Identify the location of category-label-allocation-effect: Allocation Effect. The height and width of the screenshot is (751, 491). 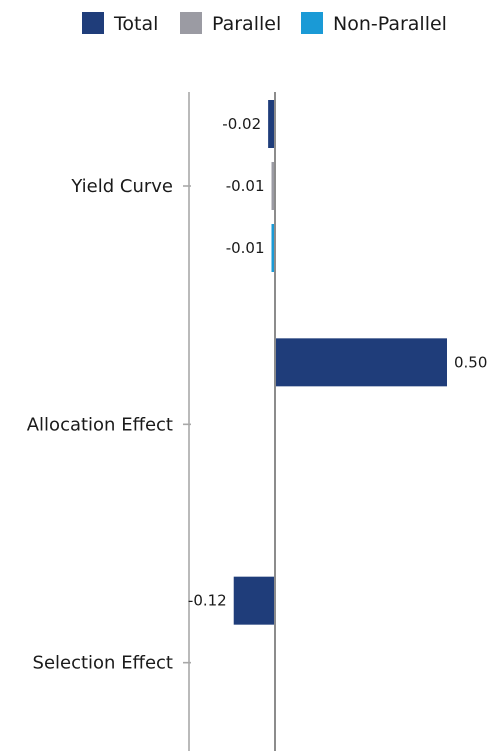
(100, 424).